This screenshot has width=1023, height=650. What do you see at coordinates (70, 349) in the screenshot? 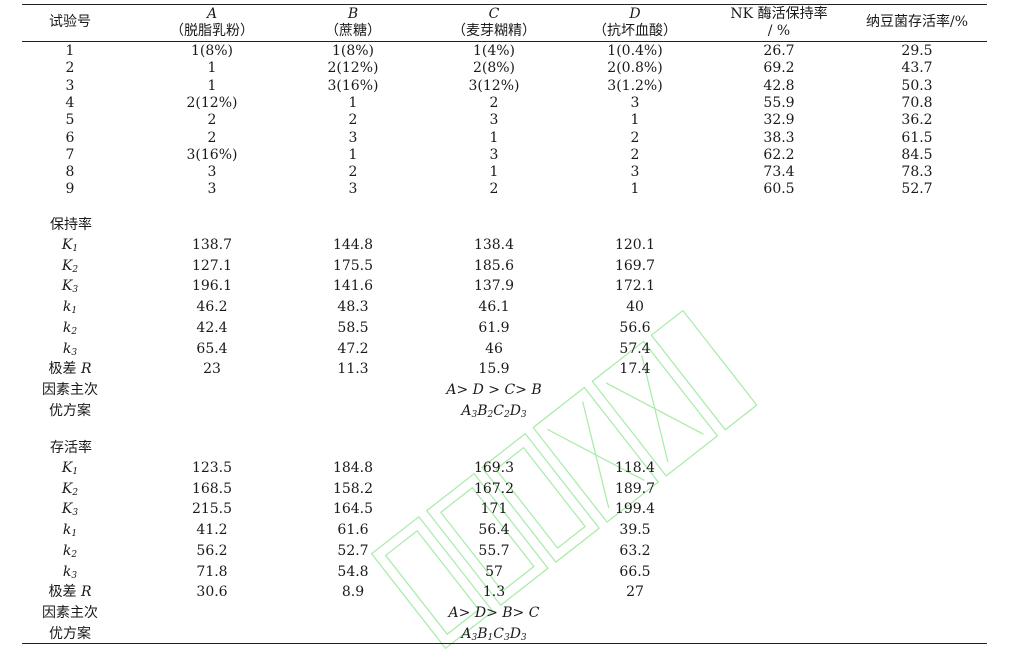
I see `row-symbol: k3` at bounding box center [70, 349].